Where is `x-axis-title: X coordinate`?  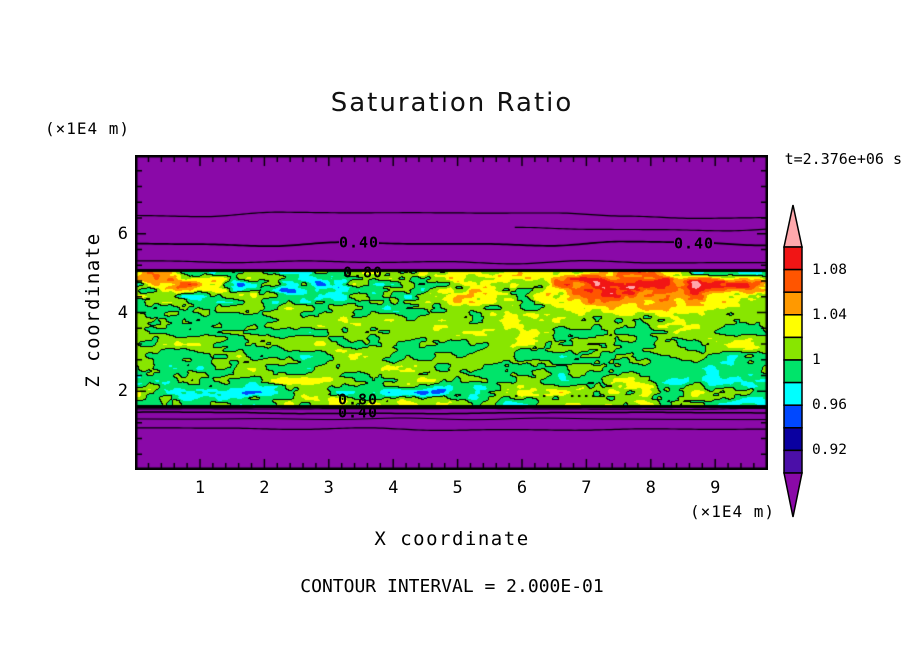 x-axis-title: X coordinate is located at coordinates (452, 539).